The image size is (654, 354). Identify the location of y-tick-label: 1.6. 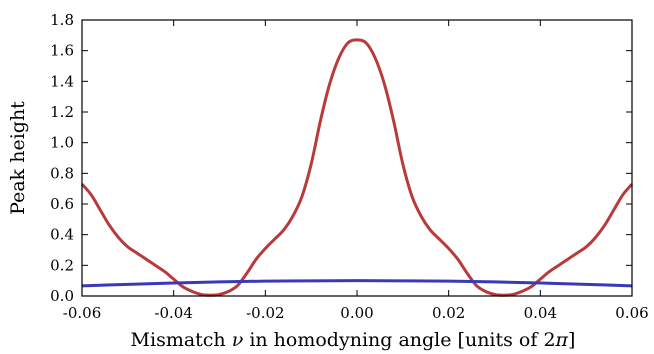
(62, 51).